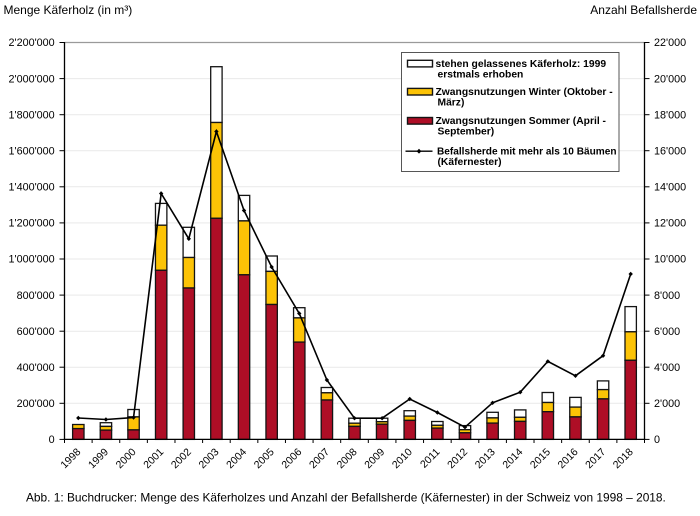 The width and height of the screenshot is (700, 516). Describe the element at coordinates (525, 92) in the screenshot. I see `svg-text:Zwangsnutzungen Winter (Oktobe: Zwangsnutzungen Winter (Oktober -` at that location.